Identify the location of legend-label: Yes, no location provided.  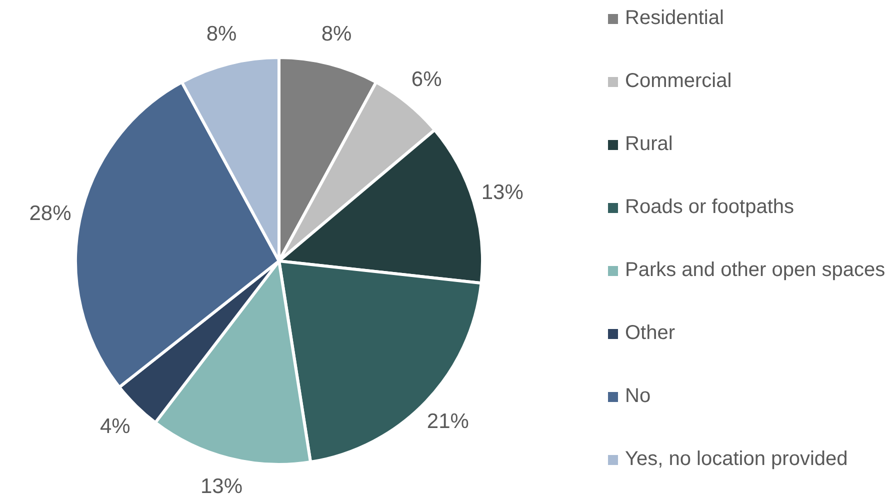
(736, 459).